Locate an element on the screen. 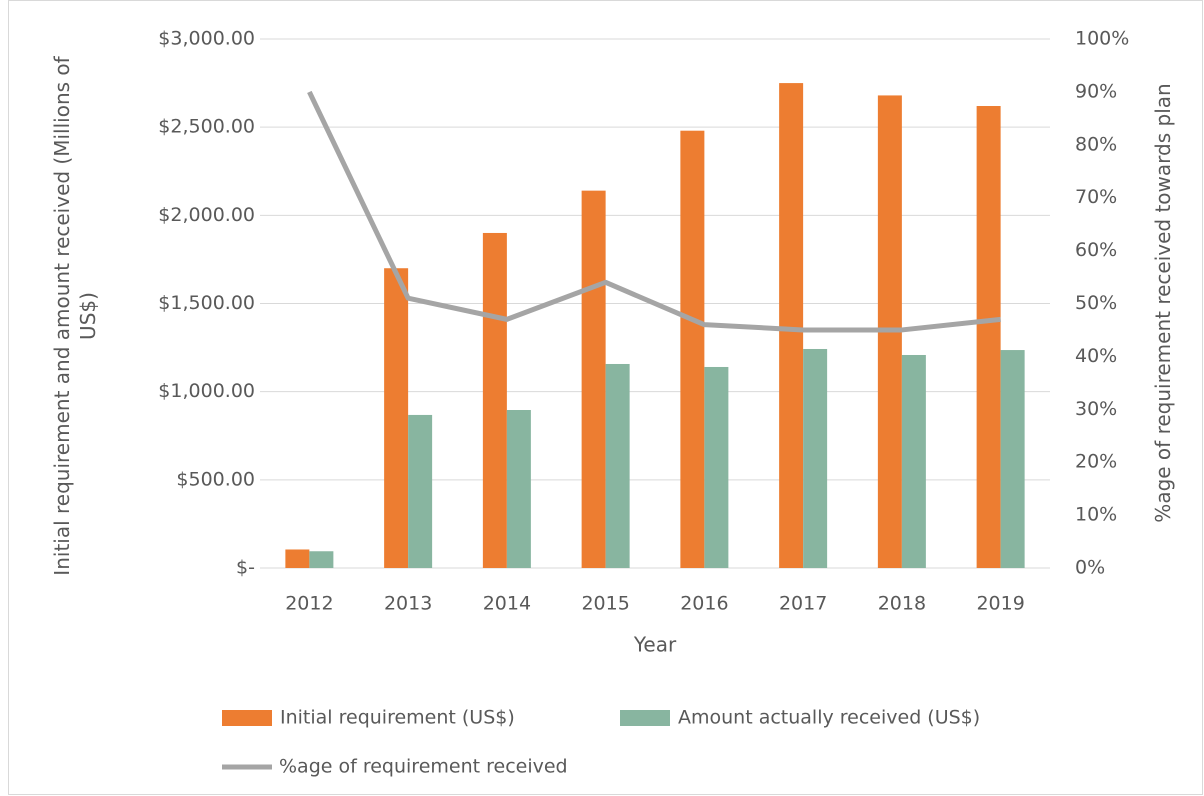 This screenshot has height=796, width=1204. x-axis-title: Year is located at coordinates (655, 645).